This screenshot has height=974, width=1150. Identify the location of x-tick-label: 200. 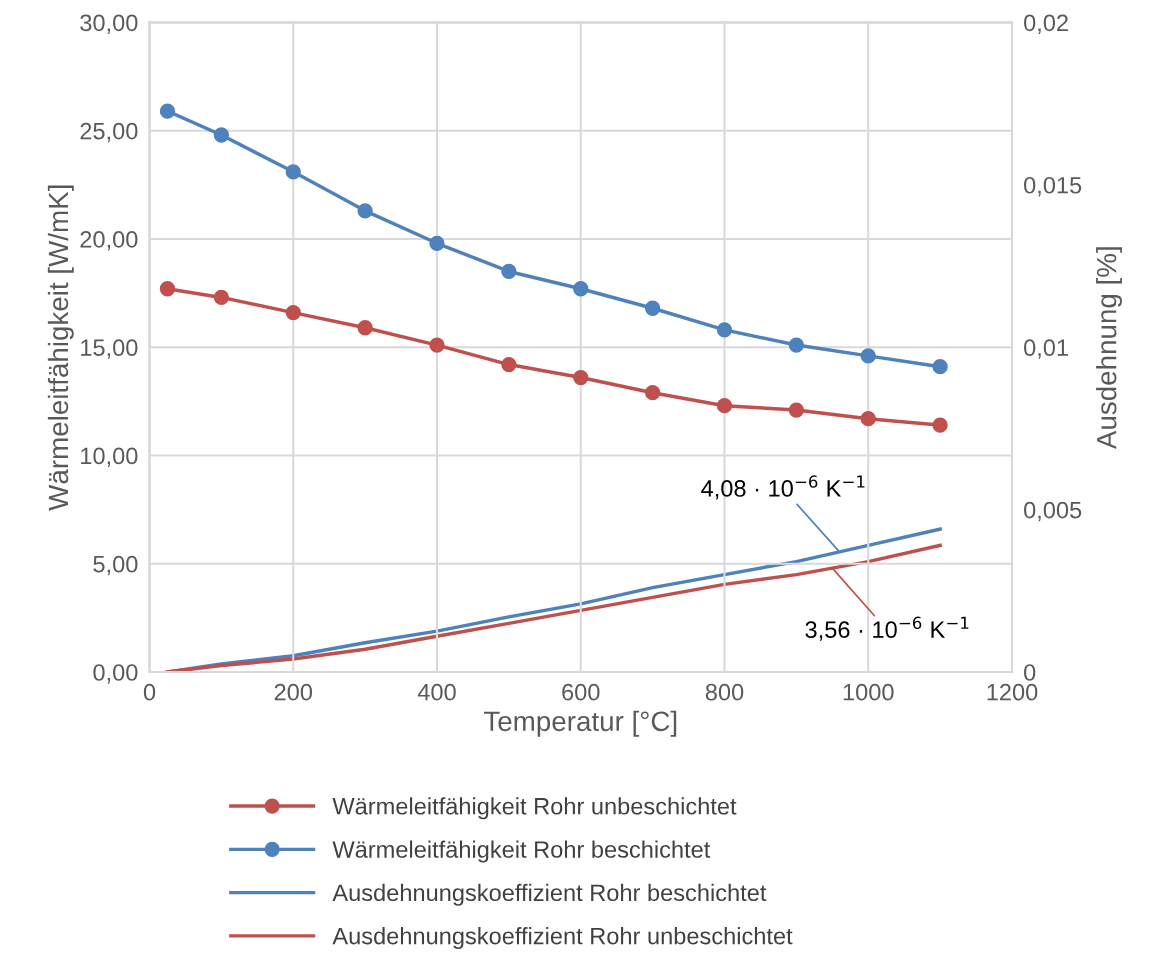
(293, 692).